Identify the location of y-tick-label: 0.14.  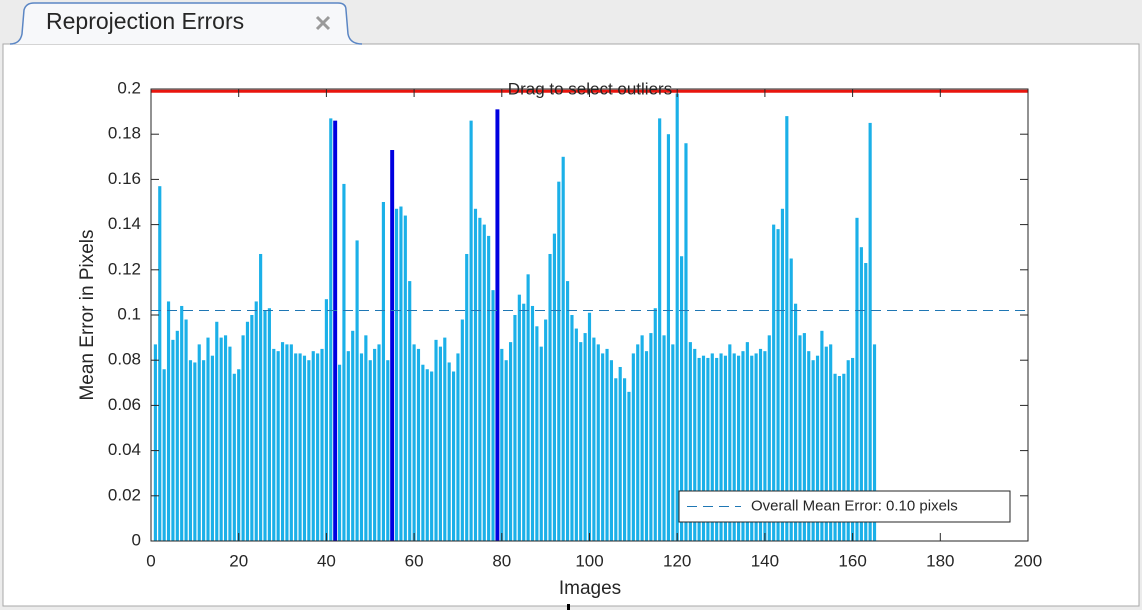
(124, 223).